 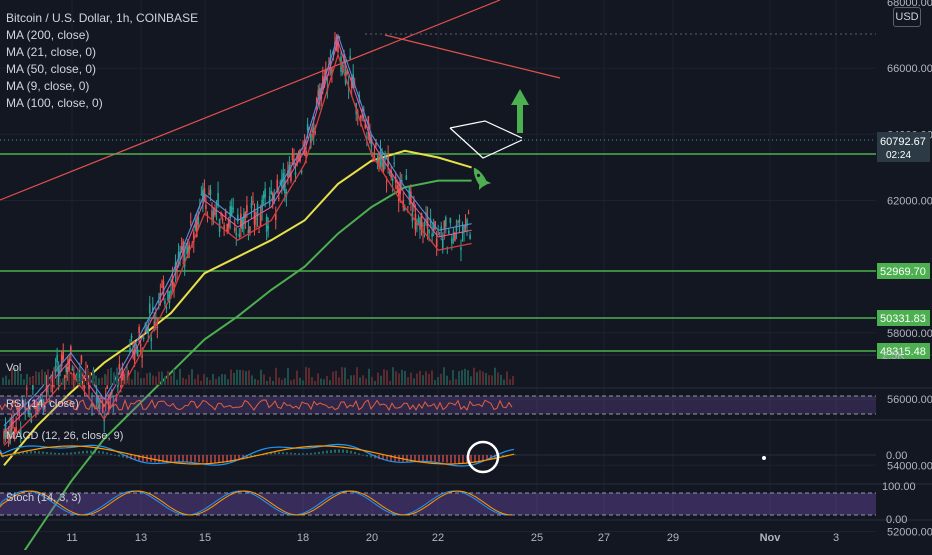 I want to click on stoch-axis-label-bottom: 0.00, so click(x=896, y=520).